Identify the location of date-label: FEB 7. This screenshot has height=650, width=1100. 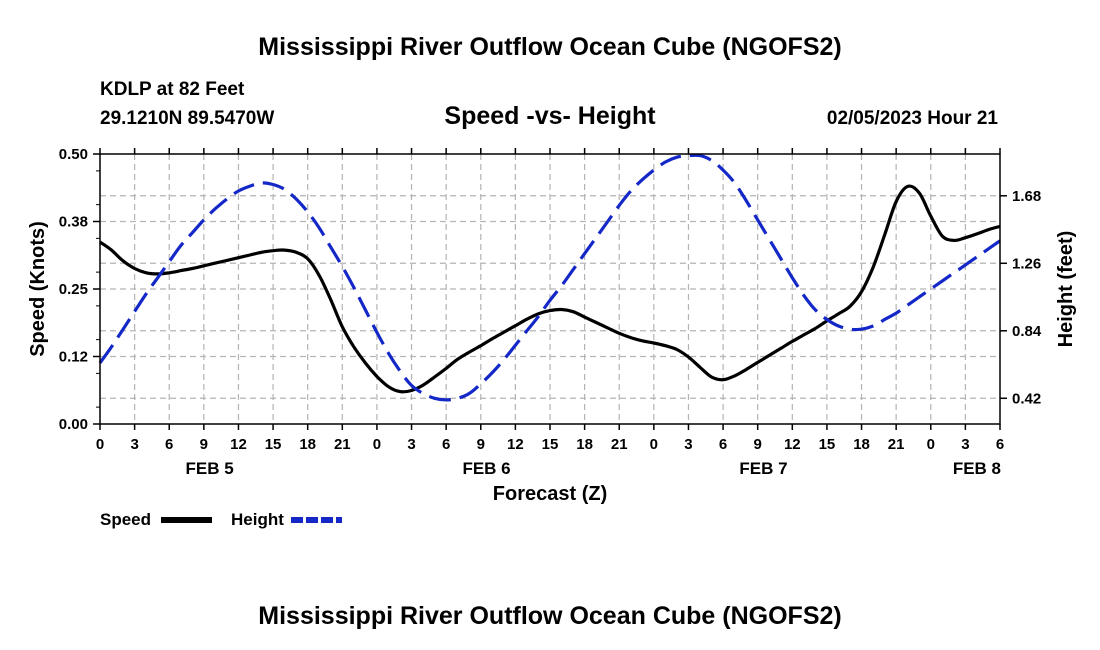
(763, 468).